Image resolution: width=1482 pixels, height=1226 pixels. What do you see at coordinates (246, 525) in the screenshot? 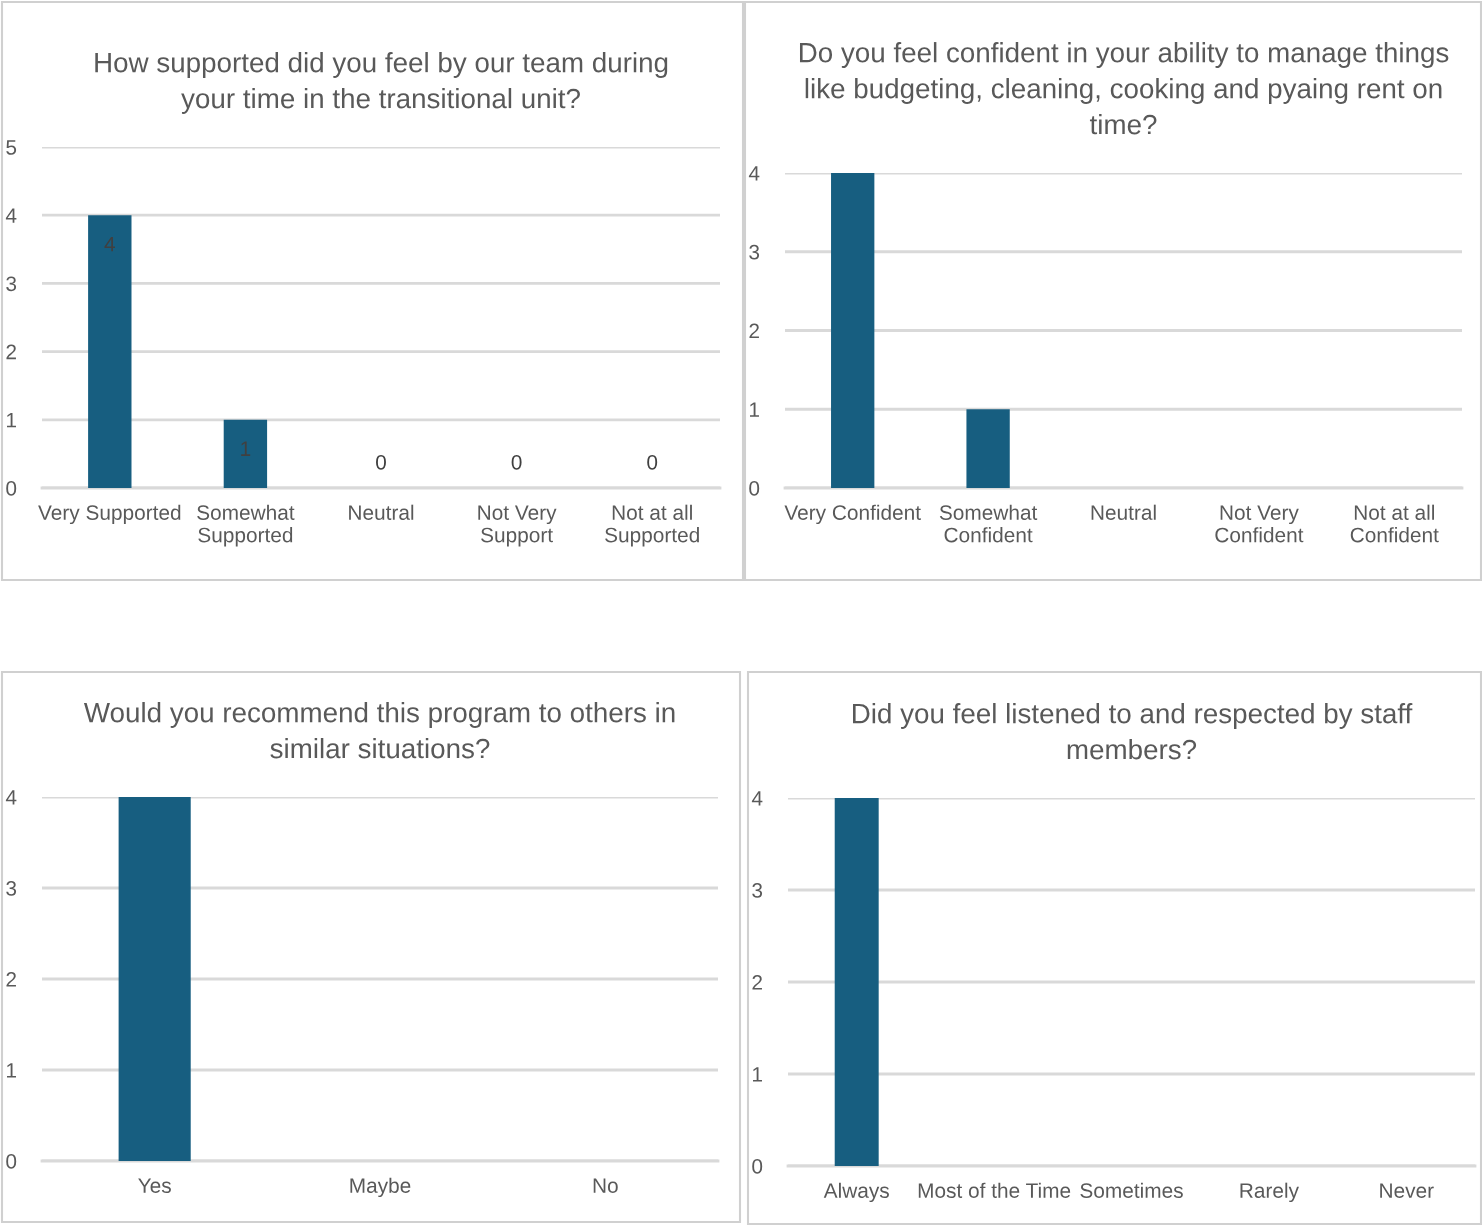
I see `x-tick-label: Somewhat Supported` at bounding box center [246, 525].